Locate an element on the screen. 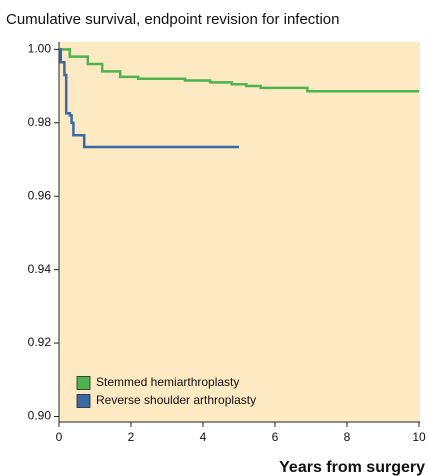 The width and height of the screenshot is (428, 476). x-axis-label: Years from surgery is located at coordinates (352, 467).